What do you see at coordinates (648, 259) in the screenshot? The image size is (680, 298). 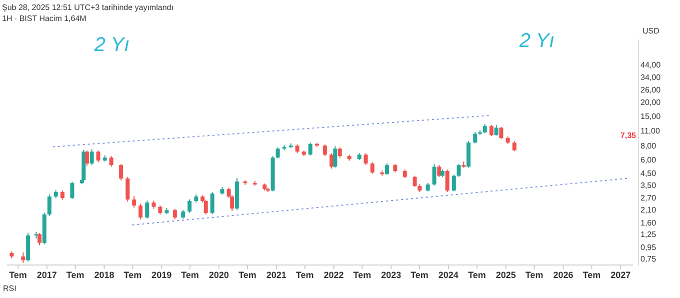 I see `y-tick-label: 0,75` at bounding box center [648, 259].